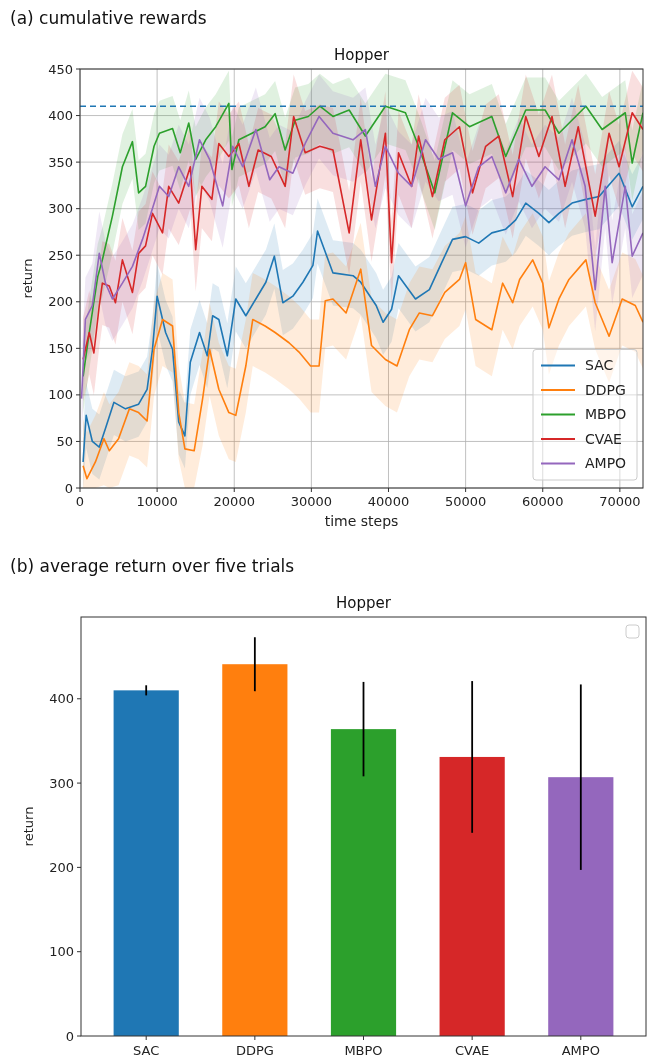 This screenshot has width=655, height=1064. Describe the element at coordinates (60, 162) in the screenshot. I see `y-tick-label: 350` at that location.